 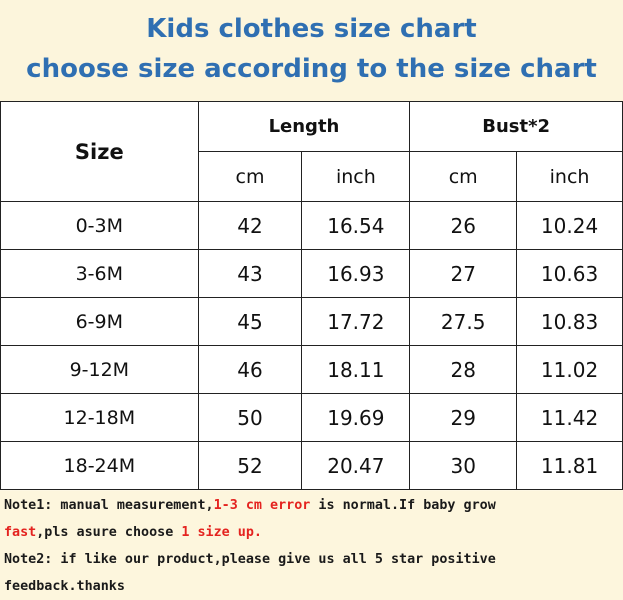 I want to click on bust-group-header: Bust*2, so click(x=516, y=126).